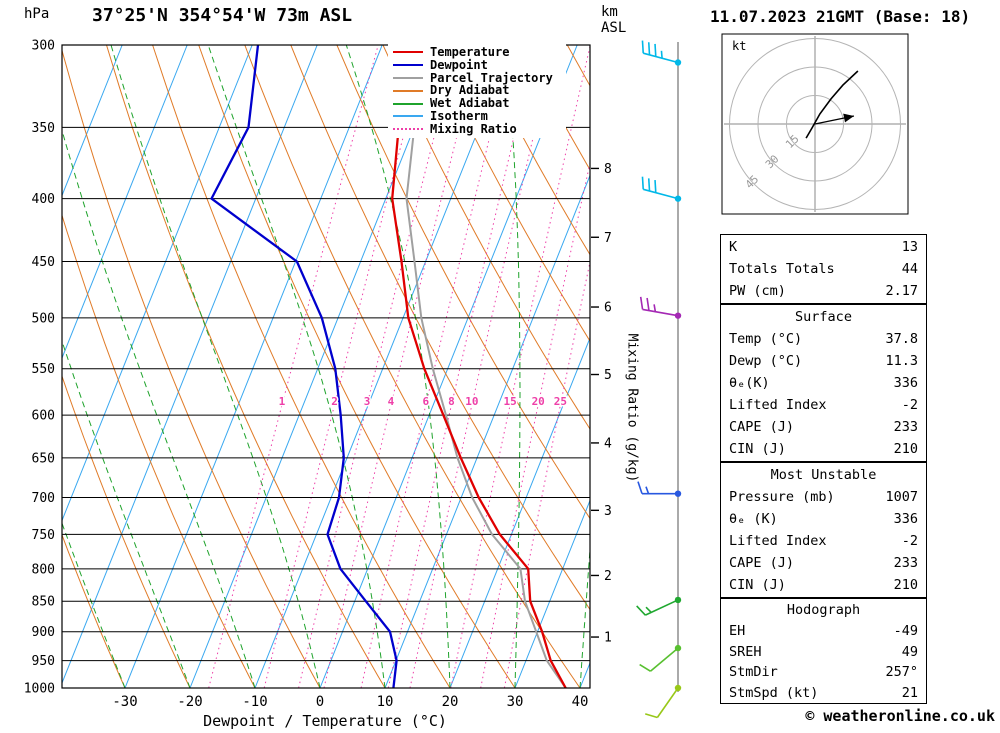  What do you see at coordinates (510, 401) in the screenshot?
I see `svg-text: 15` at bounding box center [510, 401].